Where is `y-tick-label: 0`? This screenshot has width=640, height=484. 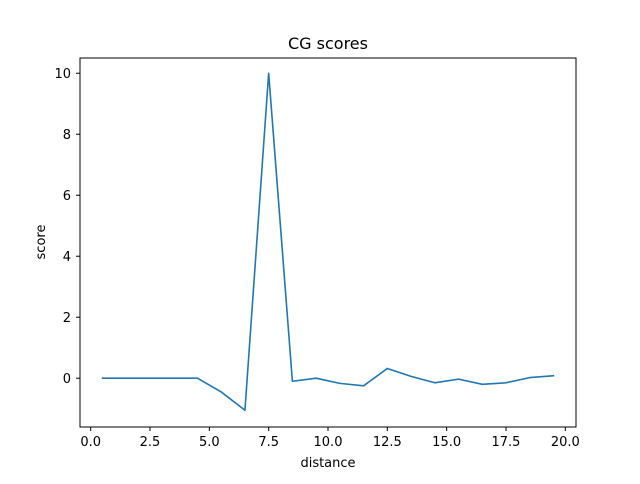 y-tick-label: 0 is located at coordinates (67, 379).